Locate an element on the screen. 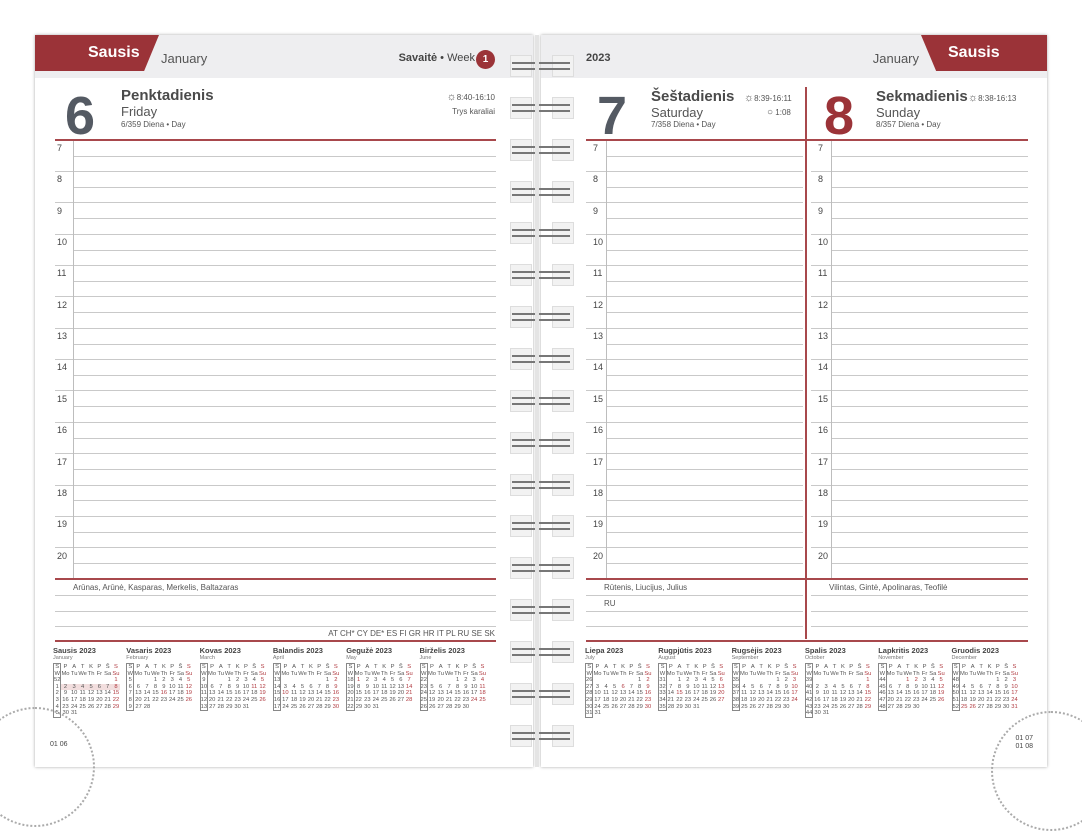  month-tab: Sausis is located at coordinates (97, 53).